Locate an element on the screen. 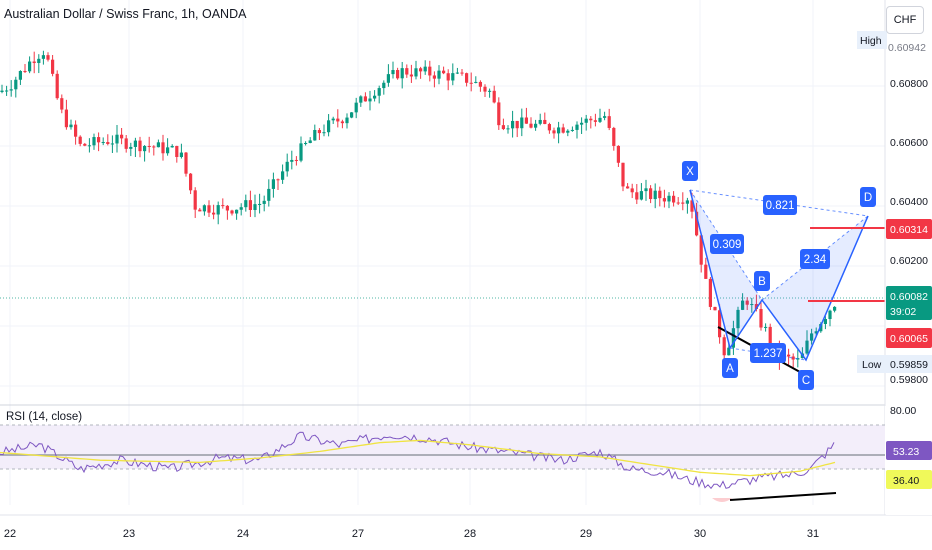 Image resolution: width=932 pixels, height=550 pixels. rsi-band is located at coordinates (442, 447).